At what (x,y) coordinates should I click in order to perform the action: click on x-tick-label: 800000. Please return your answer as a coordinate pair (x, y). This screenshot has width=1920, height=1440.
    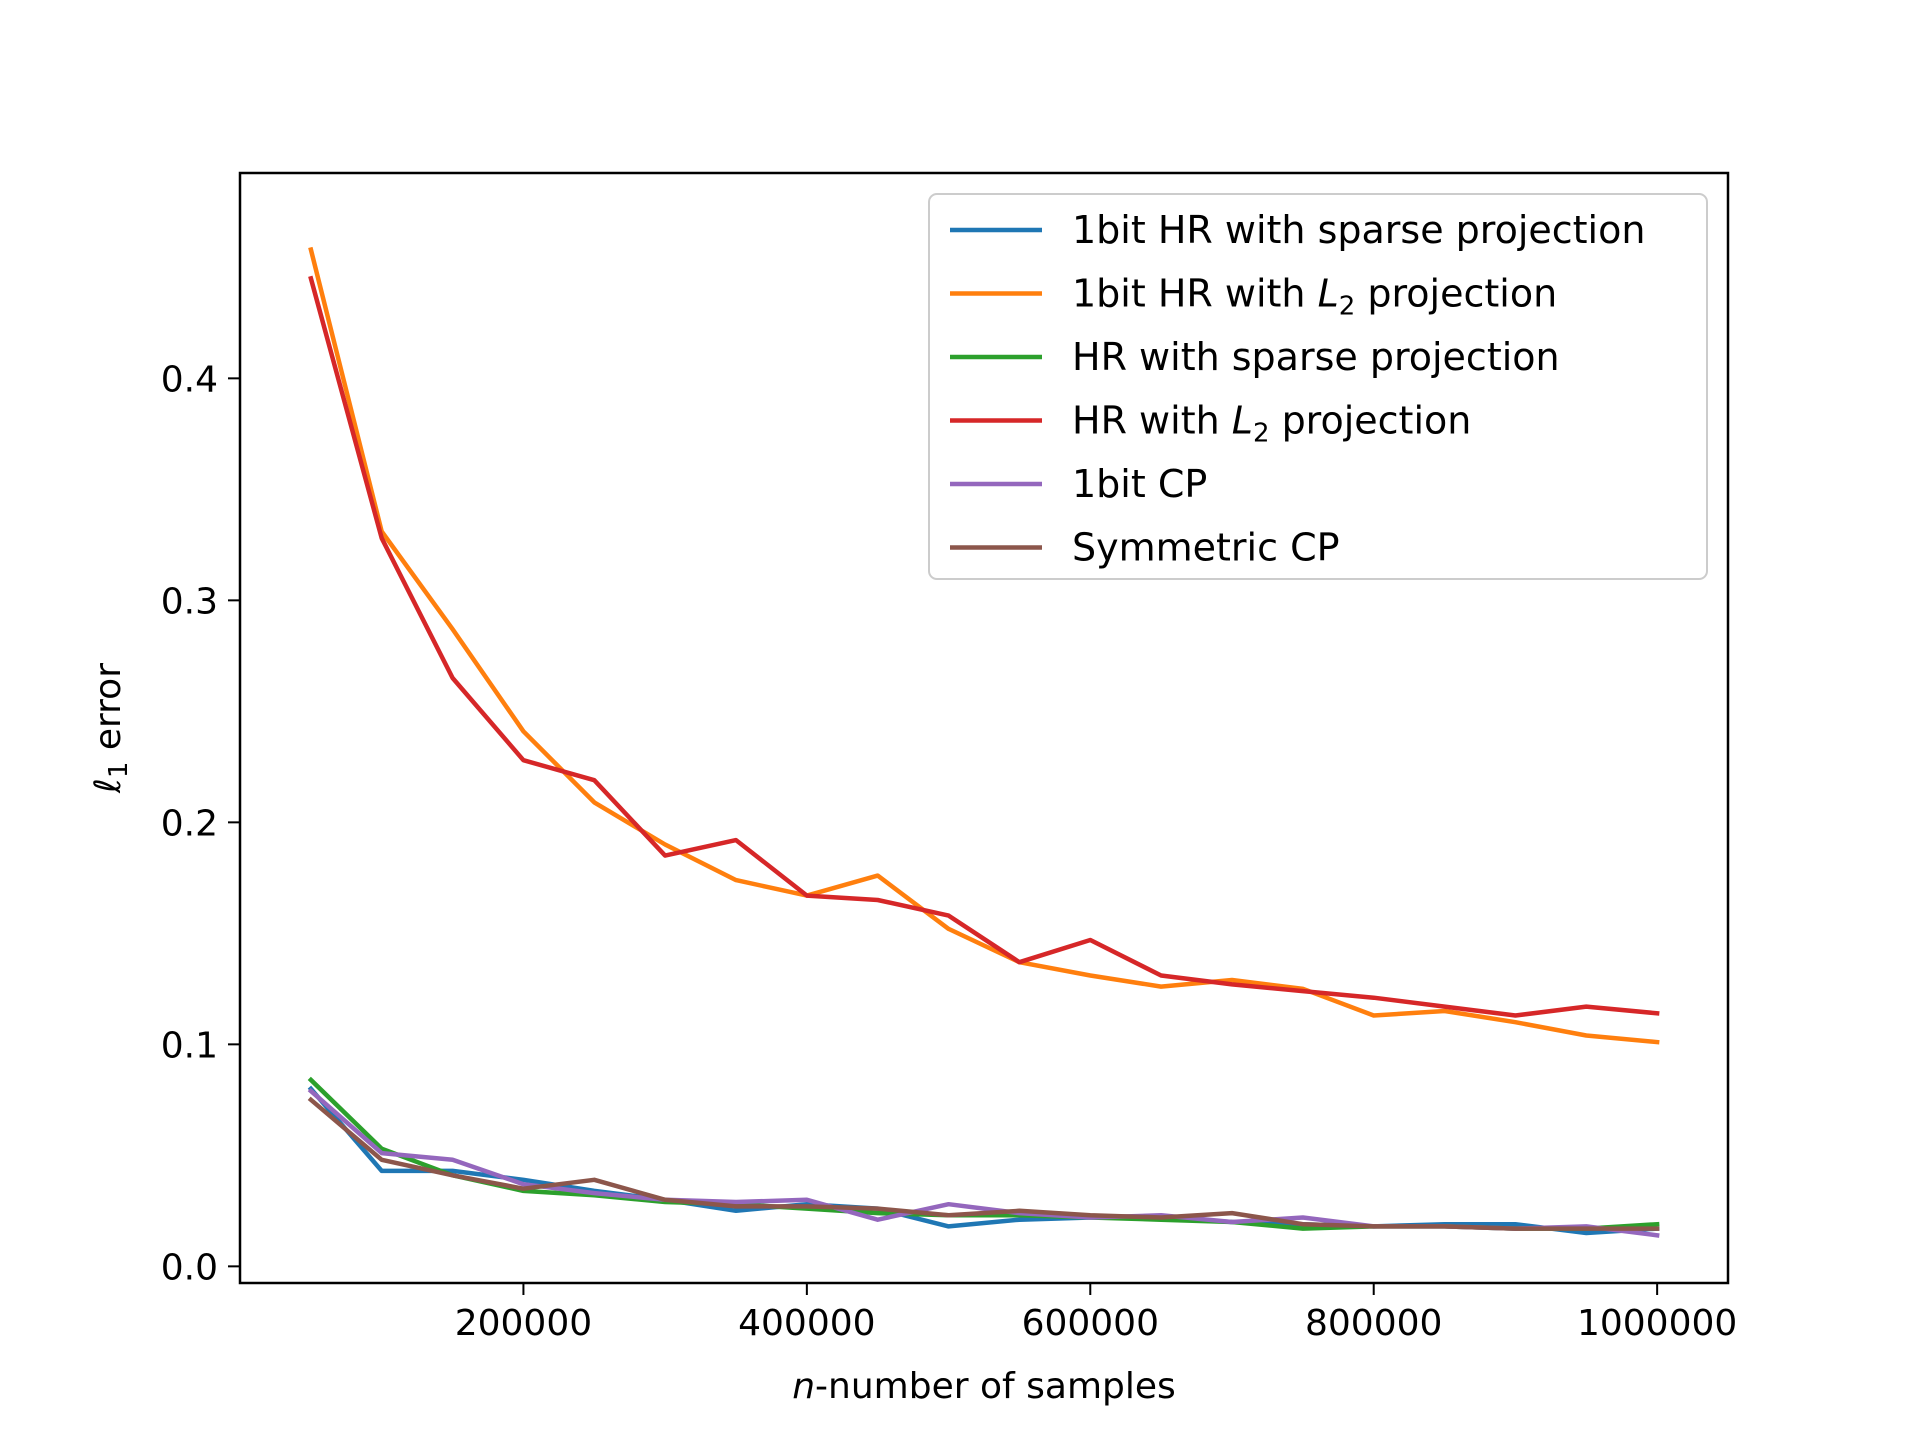
    Looking at the image, I should click on (1373, 1323).